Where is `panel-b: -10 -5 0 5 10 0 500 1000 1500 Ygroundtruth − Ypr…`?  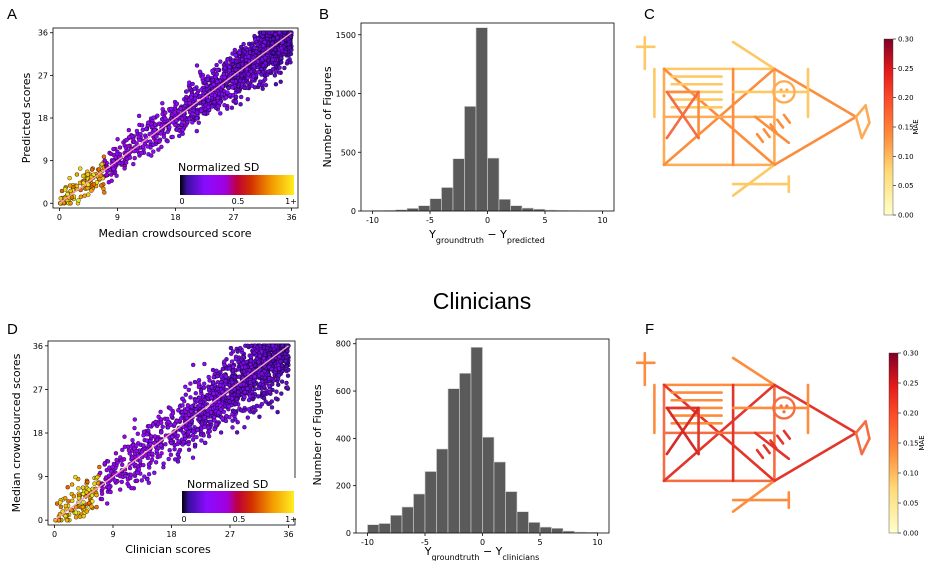
panel-b: -10 -5 0 5 10 0 500 1000 1500 Ygroundtruth − Ypr… is located at coordinates (468, 133).